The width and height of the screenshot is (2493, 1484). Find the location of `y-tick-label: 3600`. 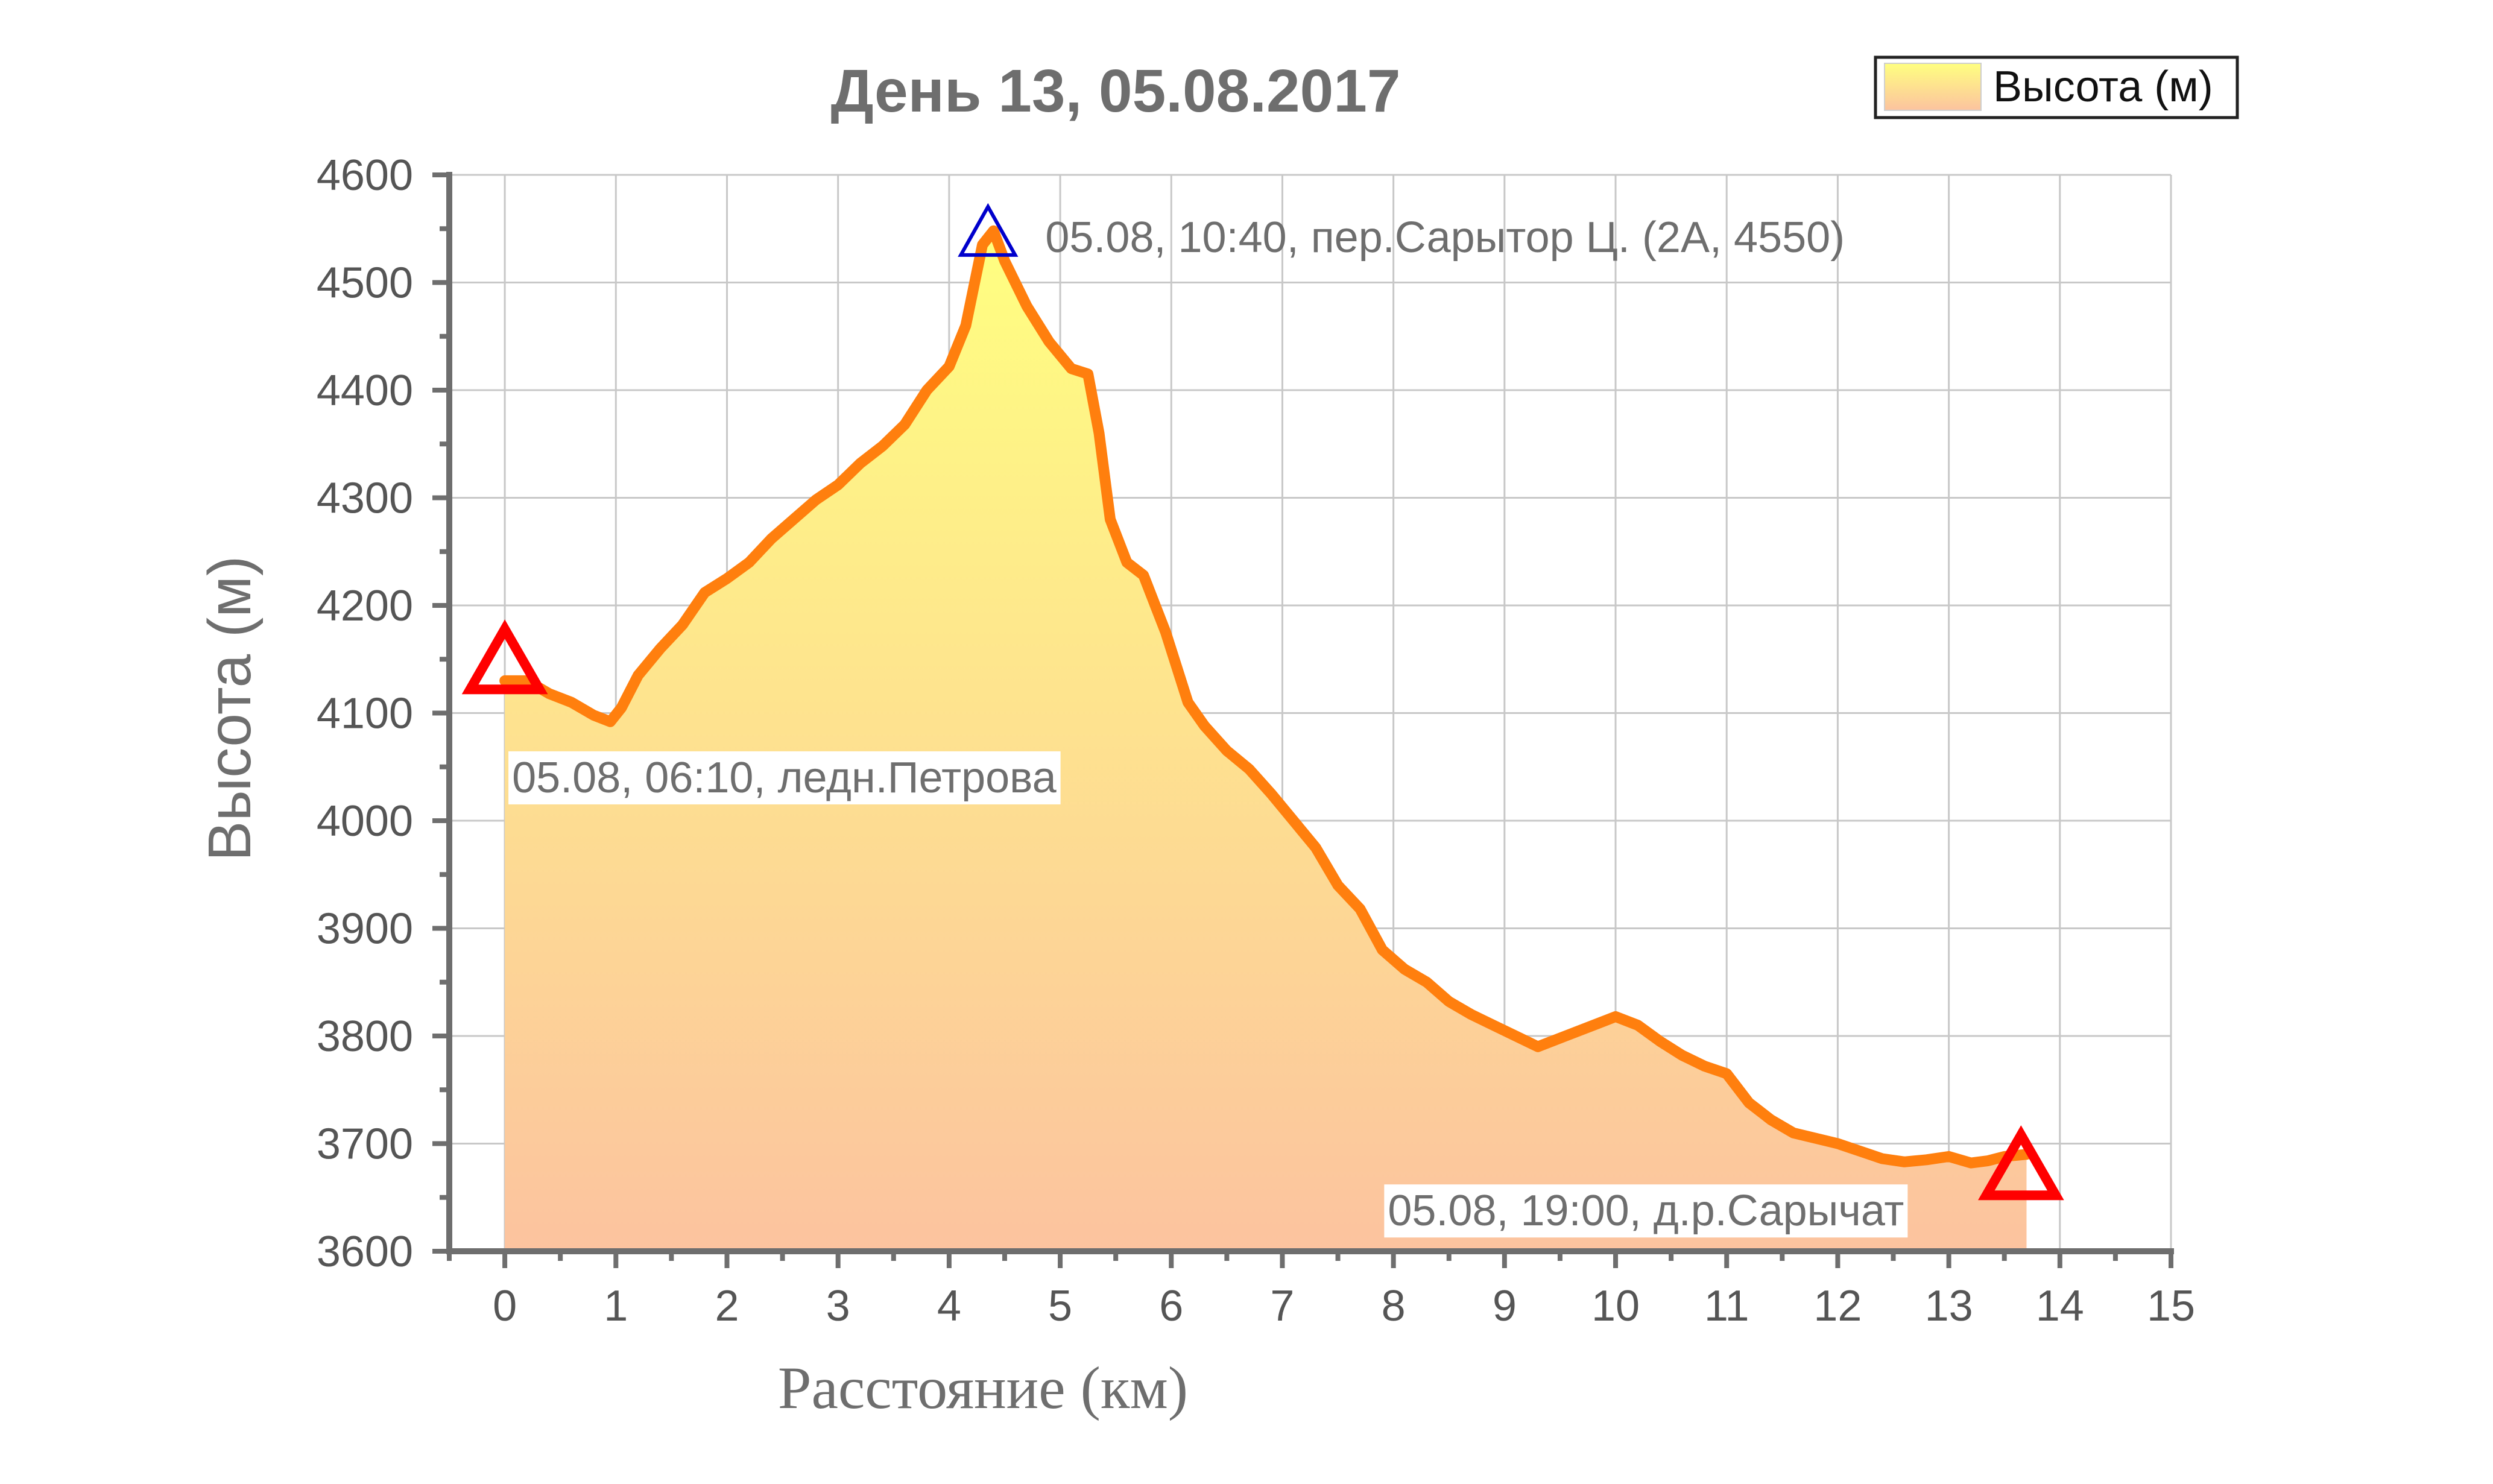

y-tick-label: 3600 is located at coordinates (365, 1252).